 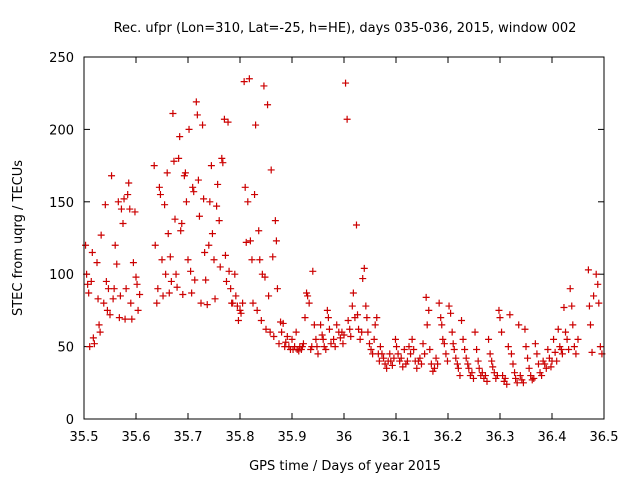 I want to click on x-tick-label: 36.5, so click(x=604, y=437).